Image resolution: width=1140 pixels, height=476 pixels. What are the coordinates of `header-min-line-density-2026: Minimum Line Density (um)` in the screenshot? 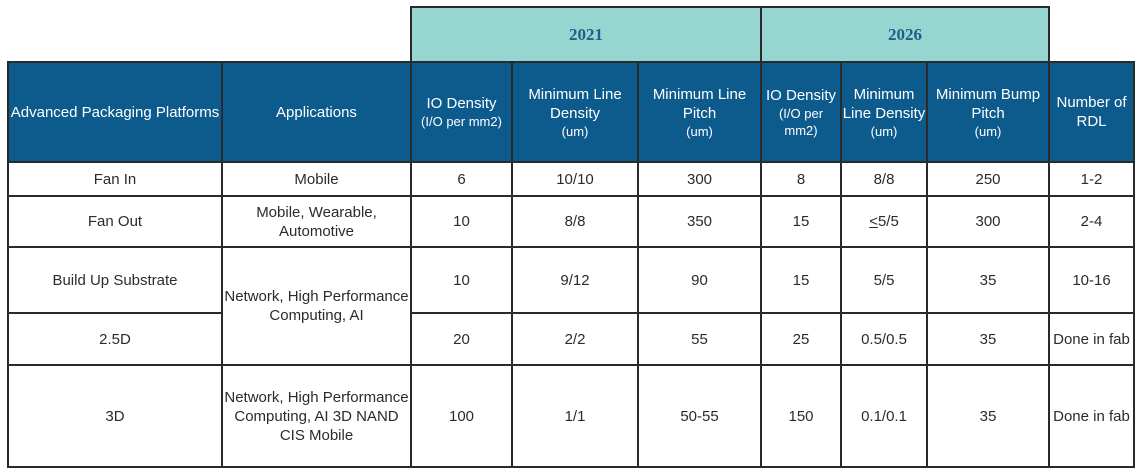 It's located at (884, 112).